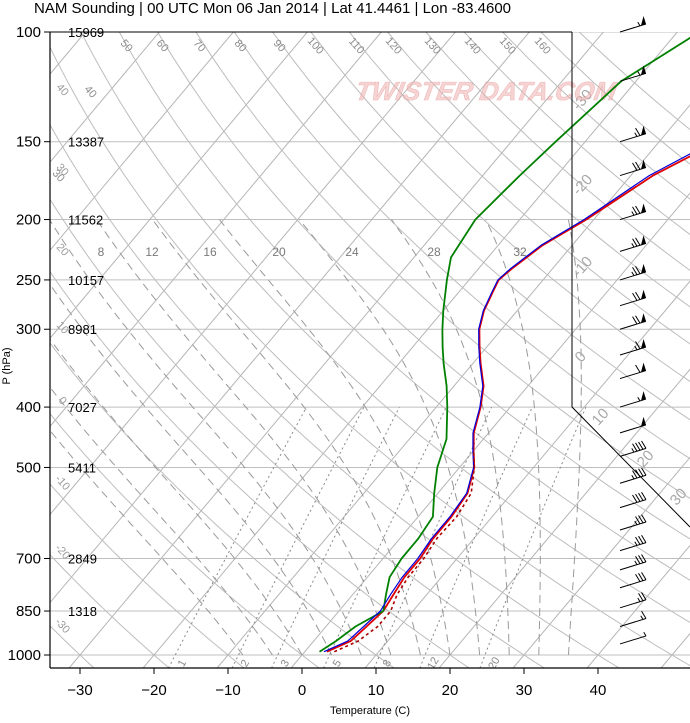 This screenshot has height=723, width=690. What do you see at coordinates (240, 45) in the screenshot?
I see `dry-adiabat-label: 80` at bounding box center [240, 45].